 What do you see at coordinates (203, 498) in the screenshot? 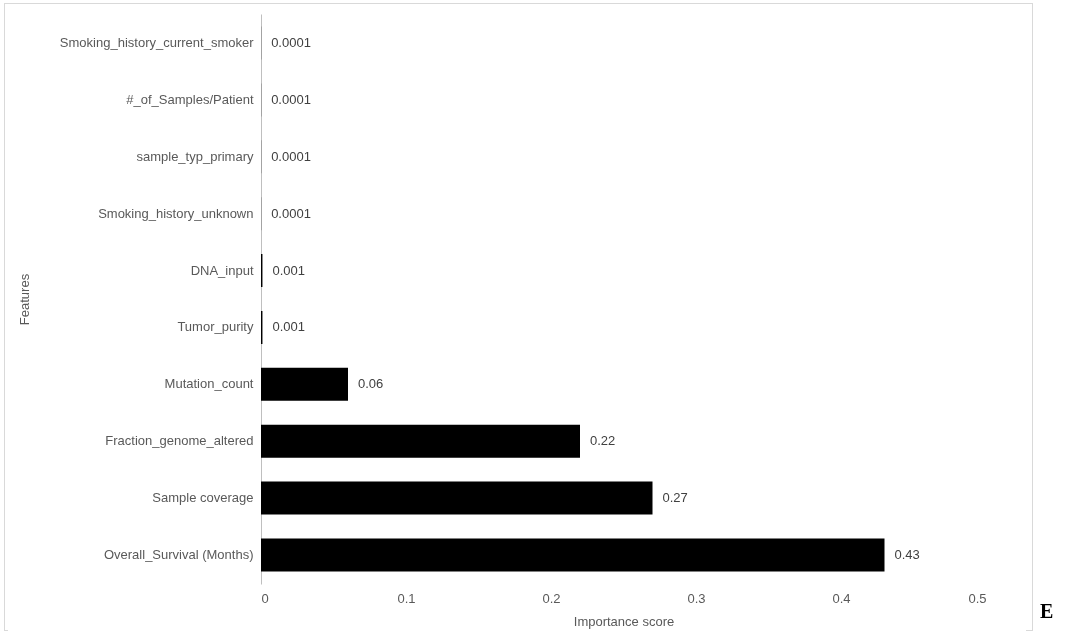
I see `y-tick-label: Sample coverage` at bounding box center [203, 498].